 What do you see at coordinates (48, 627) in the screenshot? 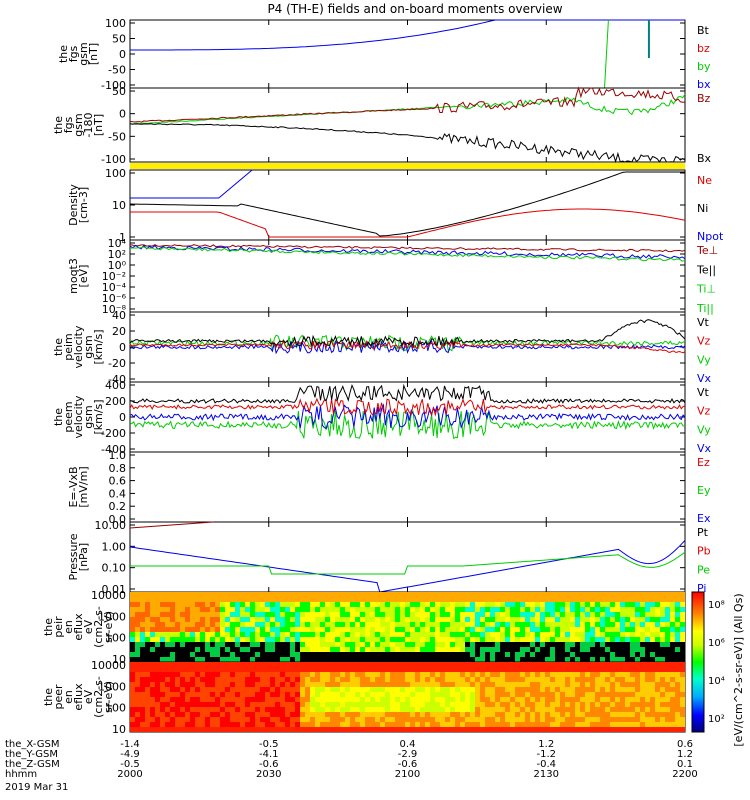
I see `y-axis-label-line: the` at bounding box center [48, 627].